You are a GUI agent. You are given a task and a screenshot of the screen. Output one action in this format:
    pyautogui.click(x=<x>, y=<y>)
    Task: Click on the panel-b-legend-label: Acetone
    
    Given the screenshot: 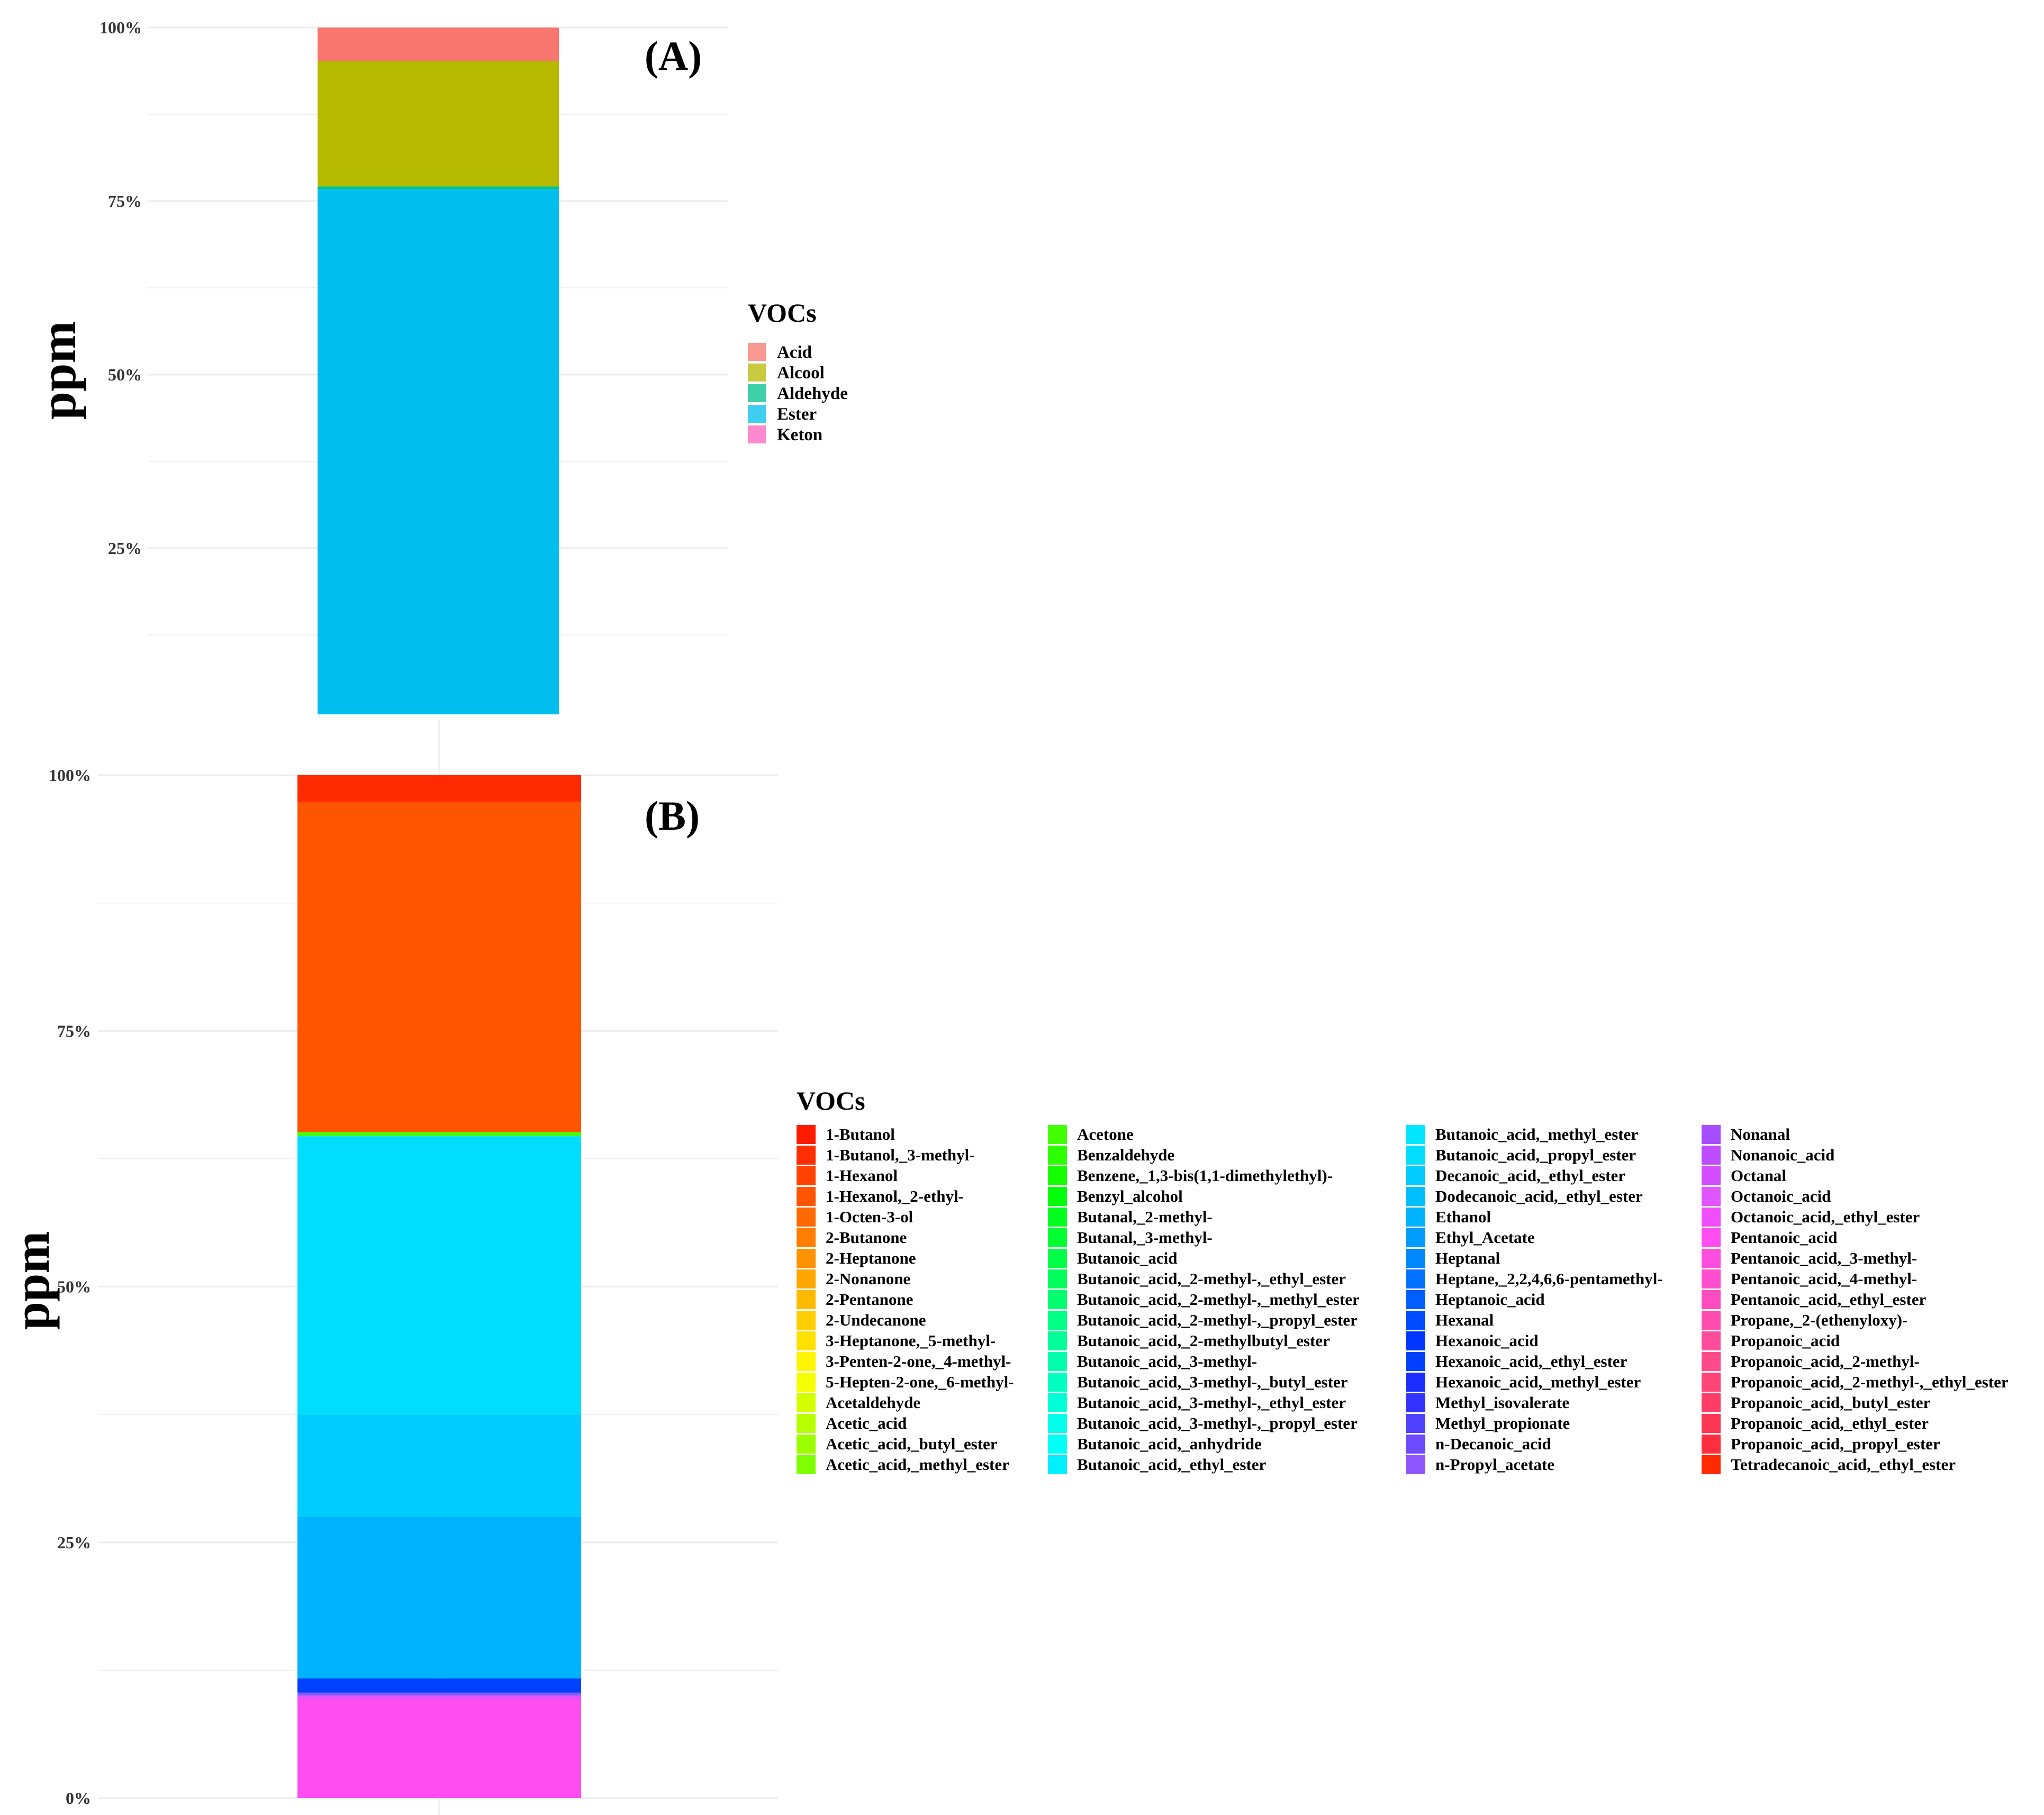 What is the action you would take?
    pyautogui.click(x=1105, y=1134)
    